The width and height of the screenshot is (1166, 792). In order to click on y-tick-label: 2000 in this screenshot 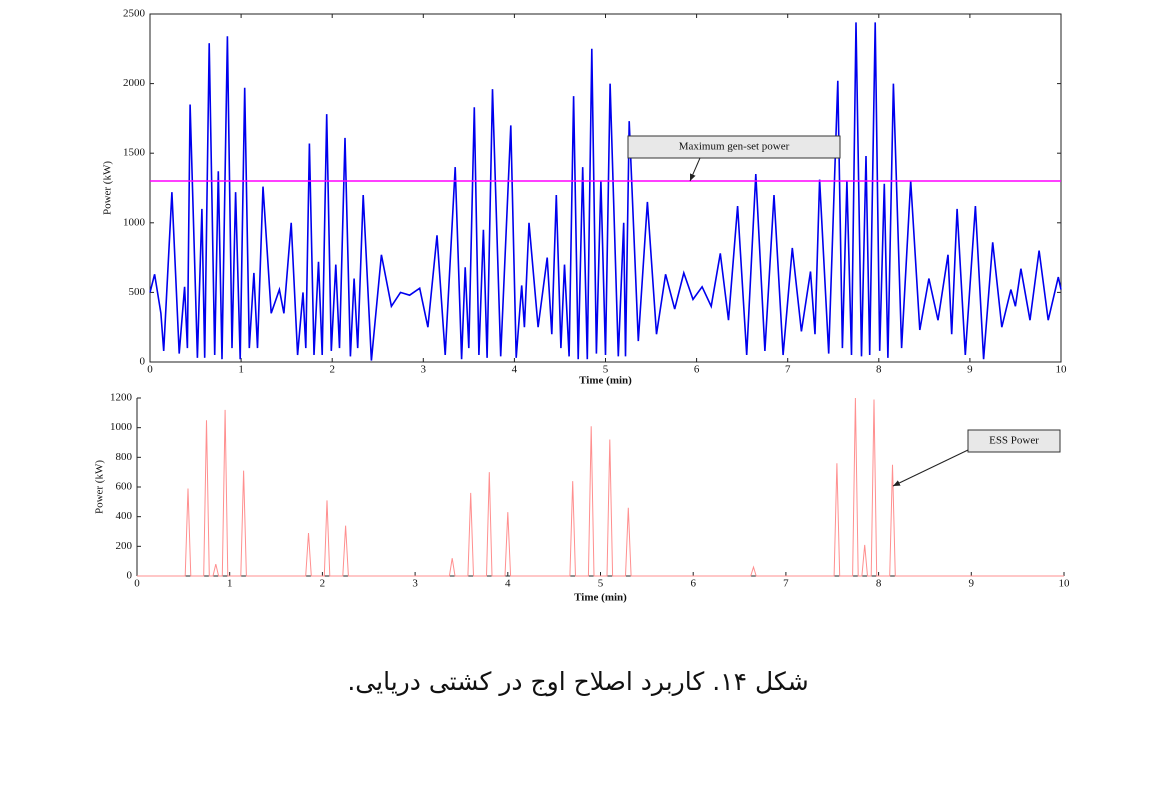, I will do `click(134, 83)`.